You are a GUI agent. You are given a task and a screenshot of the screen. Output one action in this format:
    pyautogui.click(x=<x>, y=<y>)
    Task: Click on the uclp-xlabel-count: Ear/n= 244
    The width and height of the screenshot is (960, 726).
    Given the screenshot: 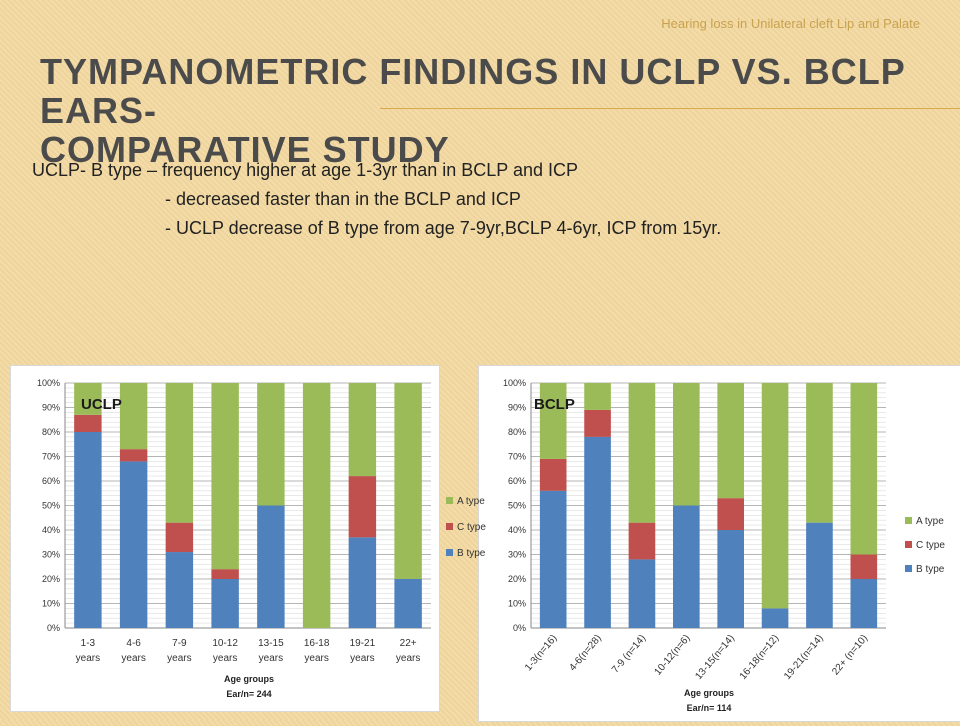 What is the action you would take?
    pyautogui.click(x=248, y=694)
    